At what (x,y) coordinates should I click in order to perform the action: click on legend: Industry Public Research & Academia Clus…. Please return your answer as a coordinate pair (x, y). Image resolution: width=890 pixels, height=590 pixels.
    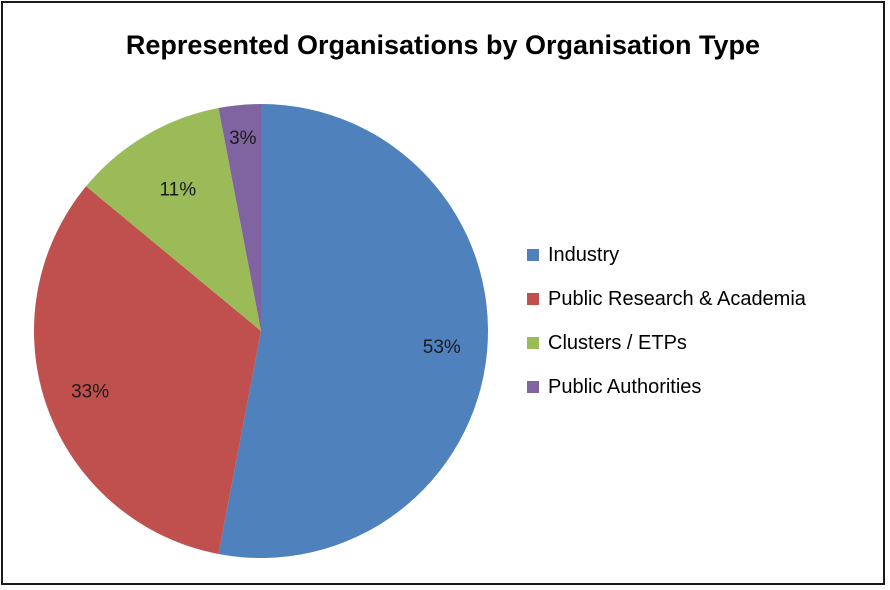
    Looking at the image, I should click on (666, 321).